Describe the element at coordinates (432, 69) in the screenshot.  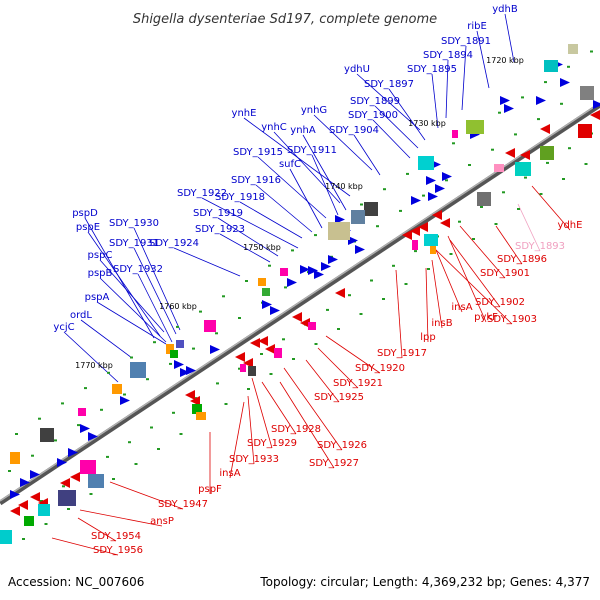
I see `gene-label-forward: SDY_1895` at that location.